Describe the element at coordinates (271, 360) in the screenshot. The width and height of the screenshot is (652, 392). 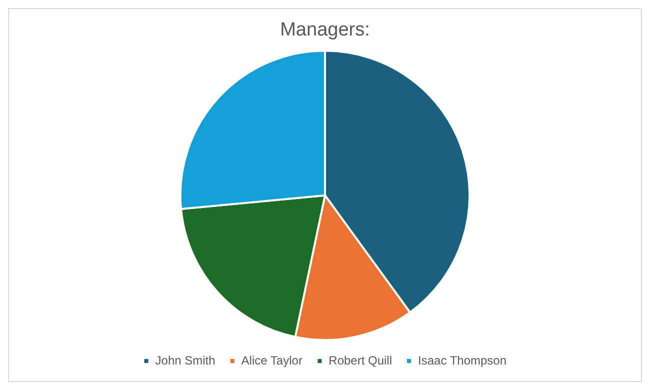
I see `legend-label: Alice Taylor` at that location.